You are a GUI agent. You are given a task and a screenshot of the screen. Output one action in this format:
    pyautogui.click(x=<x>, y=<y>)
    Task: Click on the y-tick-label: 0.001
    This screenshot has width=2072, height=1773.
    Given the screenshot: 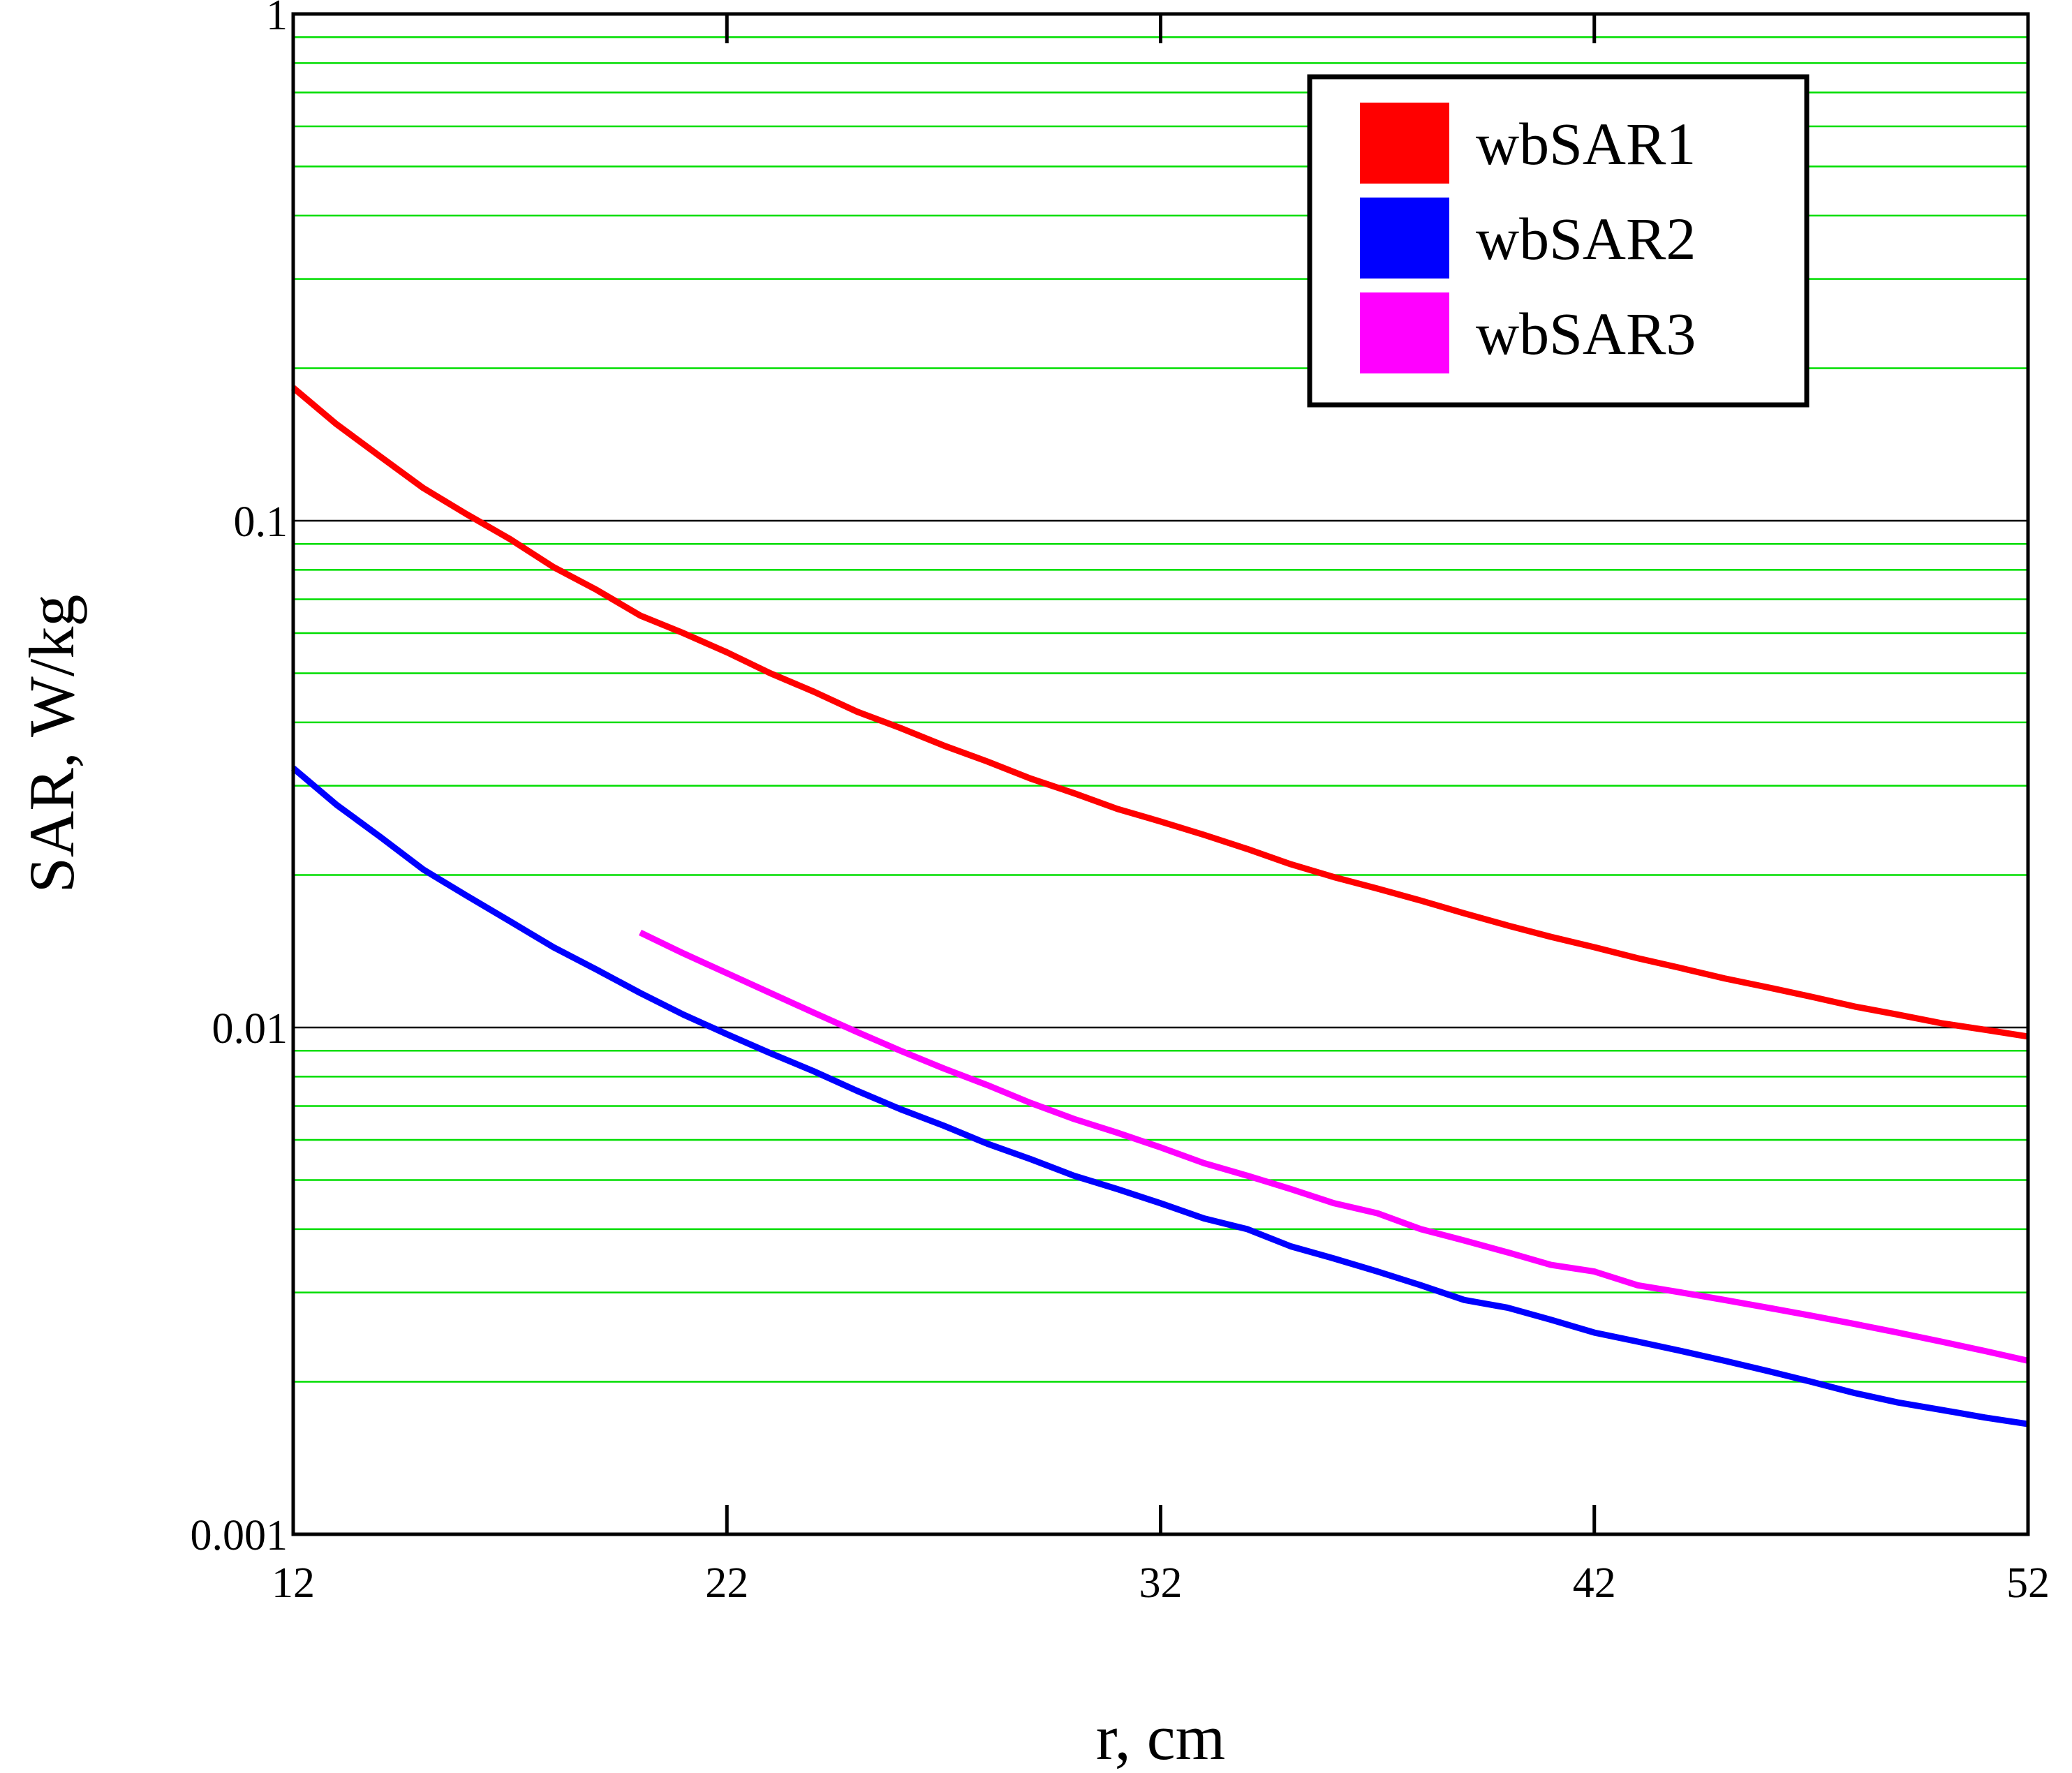 What is the action you would take?
    pyautogui.click(x=239, y=1535)
    